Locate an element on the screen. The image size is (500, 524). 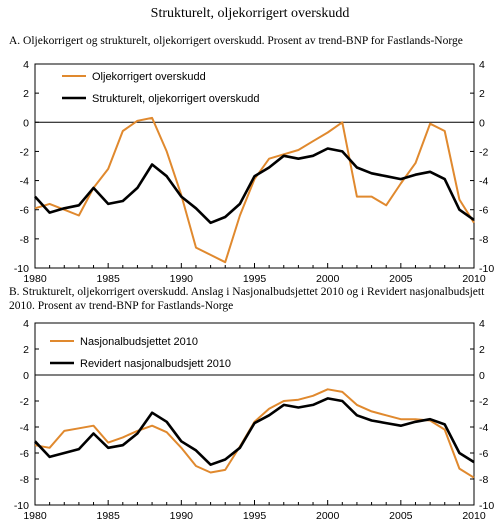
chart-a-ytick-right-label: 2 is located at coordinates (482, 94).